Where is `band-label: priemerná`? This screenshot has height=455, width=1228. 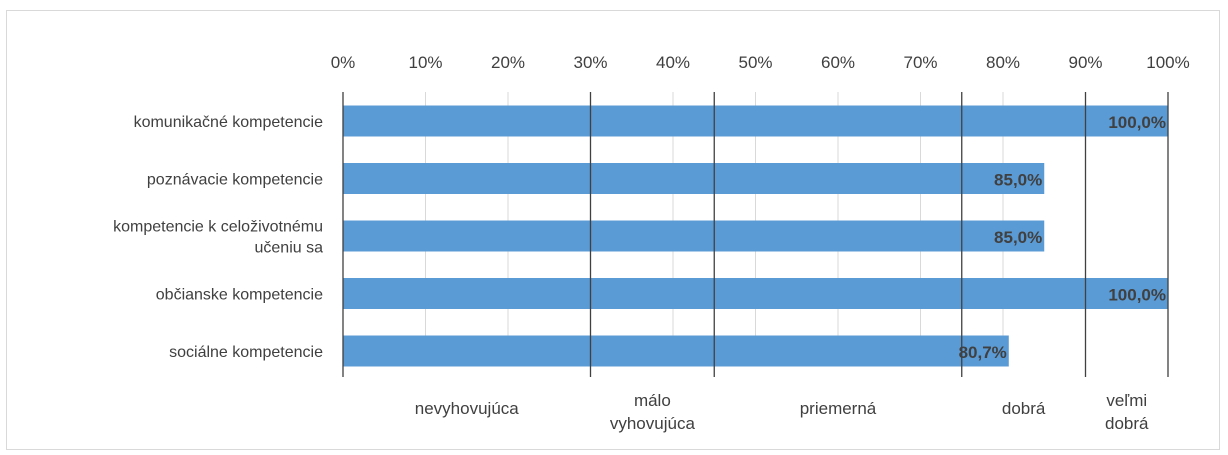 band-label: priemerná is located at coordinates (838, 408).